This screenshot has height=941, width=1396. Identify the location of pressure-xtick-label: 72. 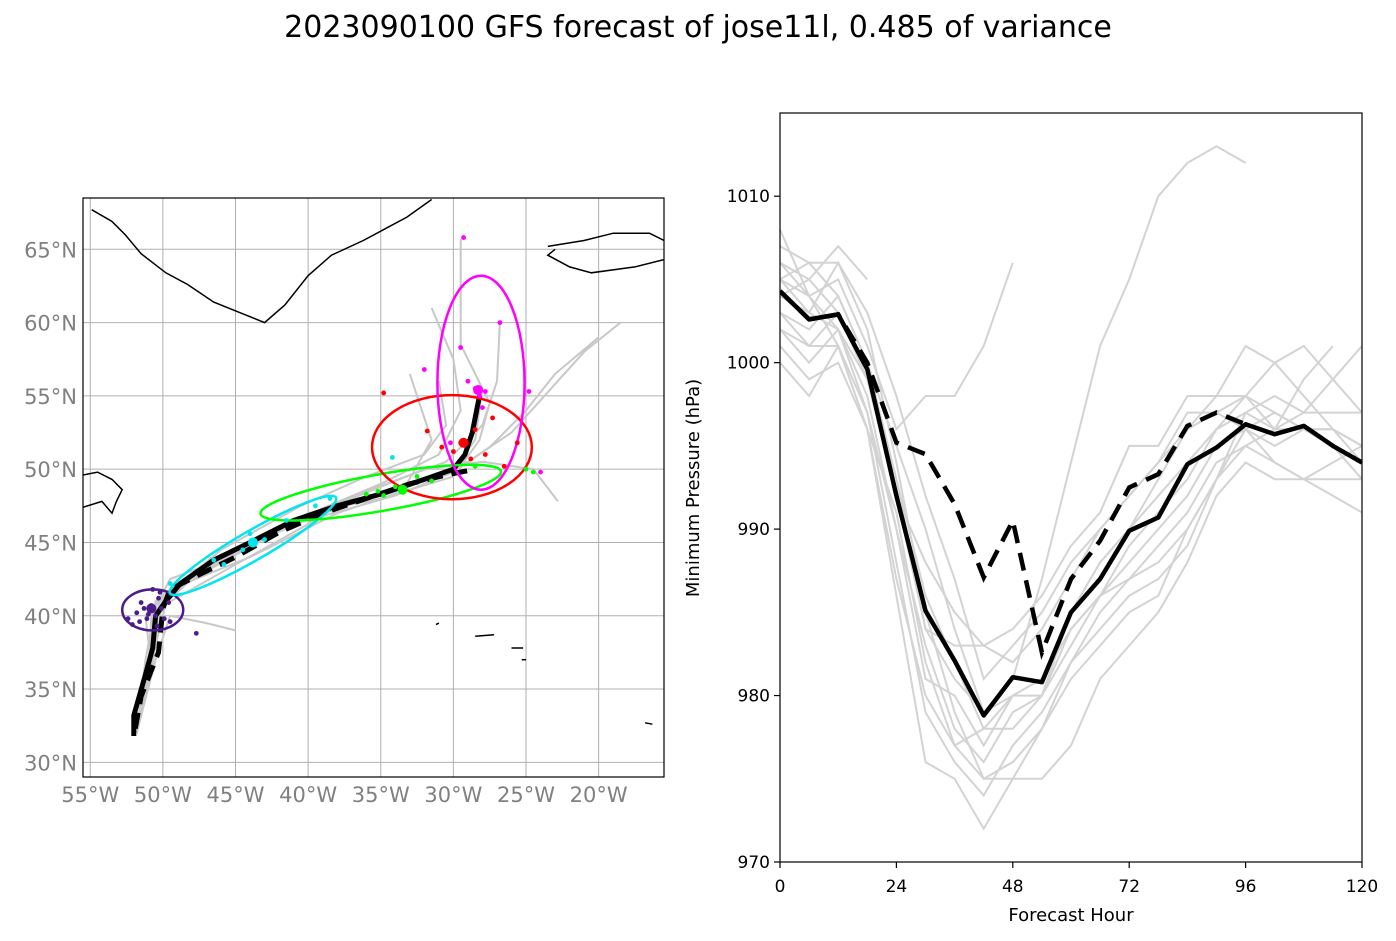
(1129, 887).